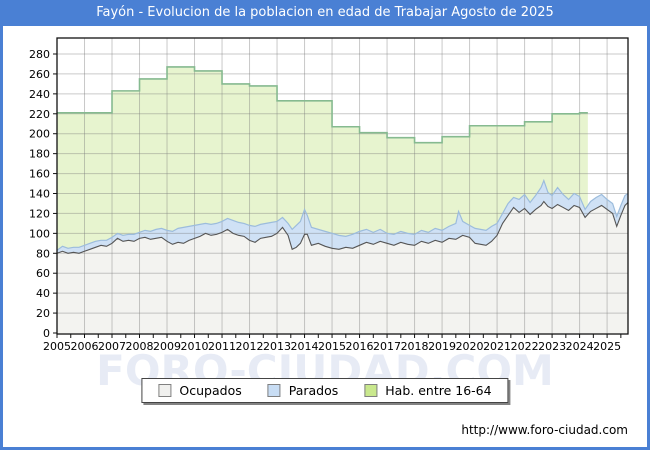 This screenshot has height=450, width=650. Describe the element at coordinates (305, 346) in the screenshot. I see `x-tick-label: 2014` at that location.